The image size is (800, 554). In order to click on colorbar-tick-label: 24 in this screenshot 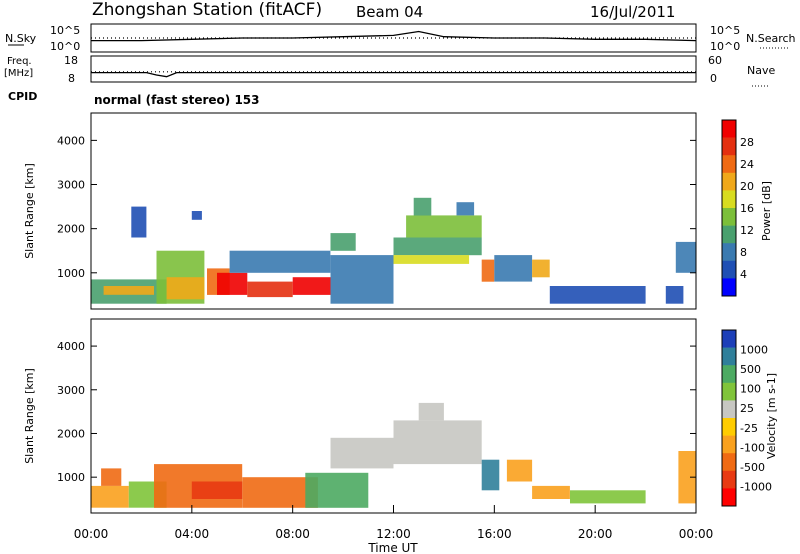, I will do `click(747, 164)`.